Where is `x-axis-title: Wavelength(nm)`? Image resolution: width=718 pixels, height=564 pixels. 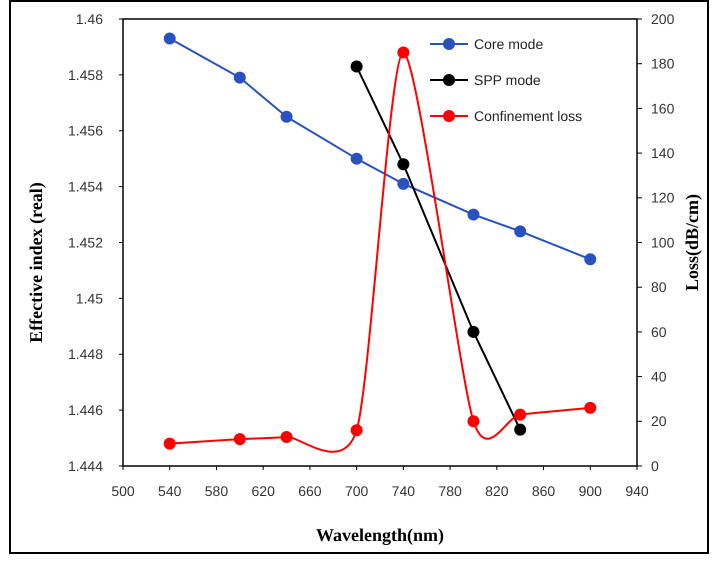 x-axis-title: Wavelength(nm) is located at coordinates (380, 535).